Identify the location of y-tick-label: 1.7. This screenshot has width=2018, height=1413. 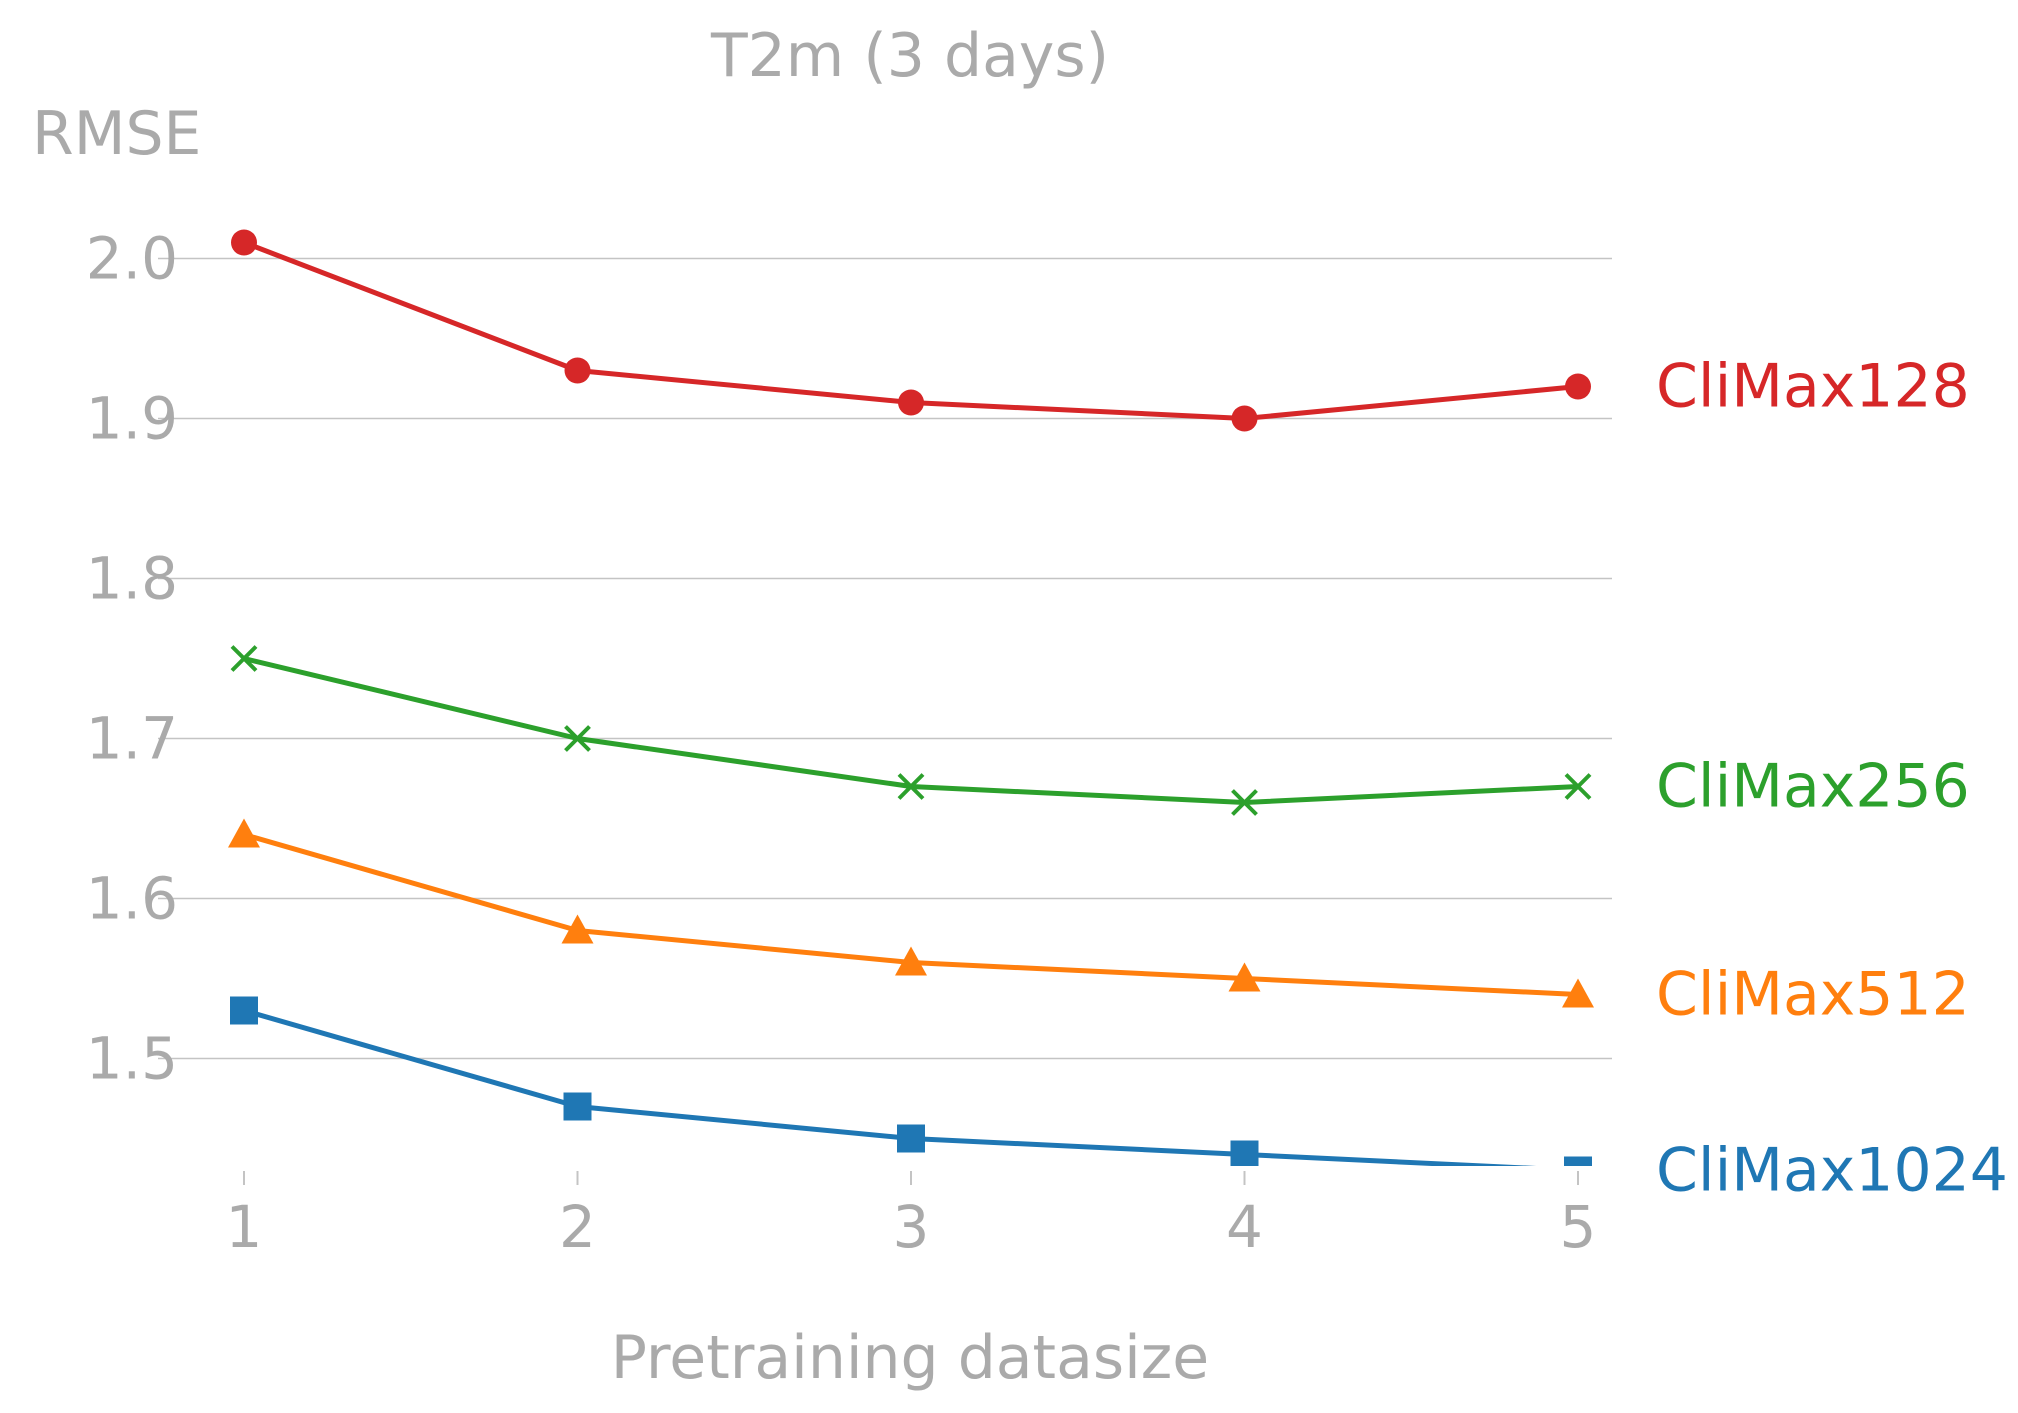
(132, 739).